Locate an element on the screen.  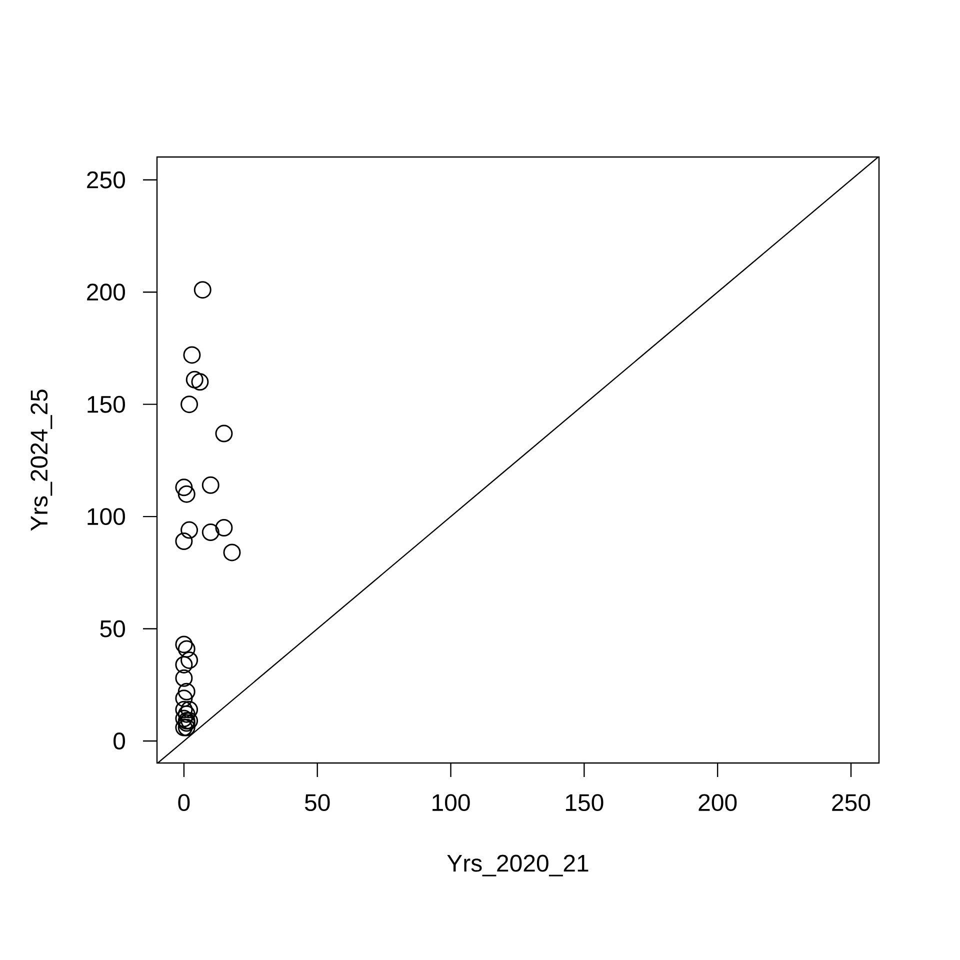
x-tick-label: 250 is located at coordinates (851, 803).